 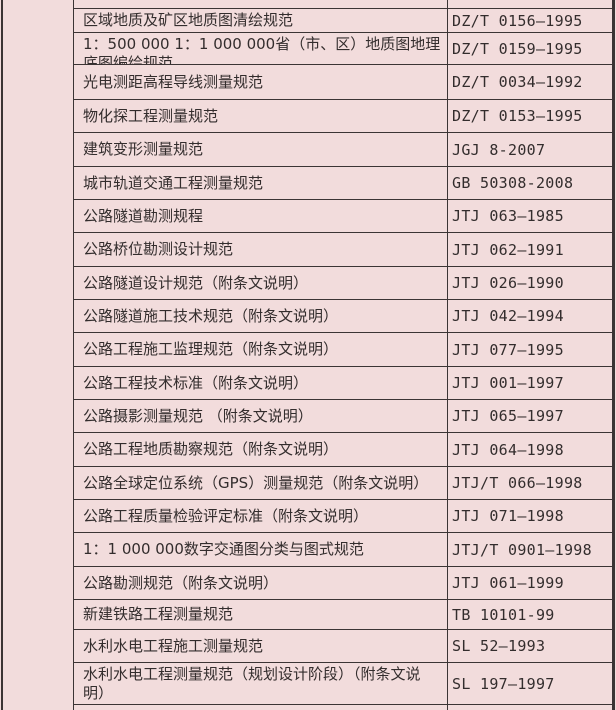 I want to click on table-row: 1：1 000 000数字交通图分类与图式规范 JTJ/T 0901—1998, so click(x=343, y=550).